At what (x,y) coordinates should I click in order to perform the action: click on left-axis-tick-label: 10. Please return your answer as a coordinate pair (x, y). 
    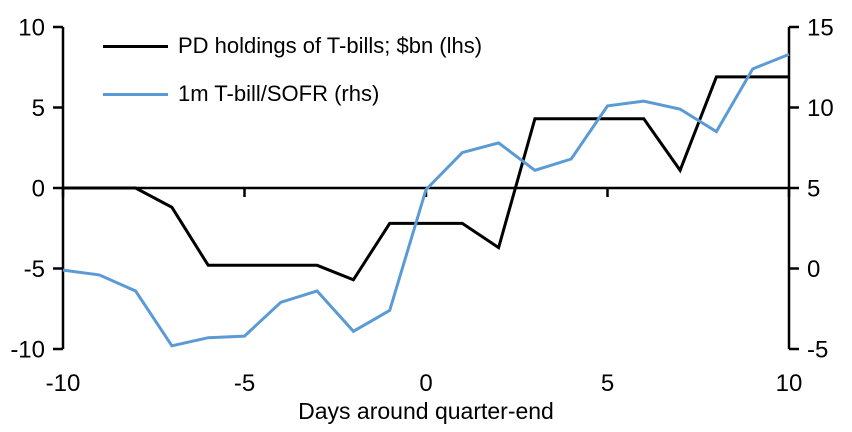
    Looking at the image, I should click on (31, 28).